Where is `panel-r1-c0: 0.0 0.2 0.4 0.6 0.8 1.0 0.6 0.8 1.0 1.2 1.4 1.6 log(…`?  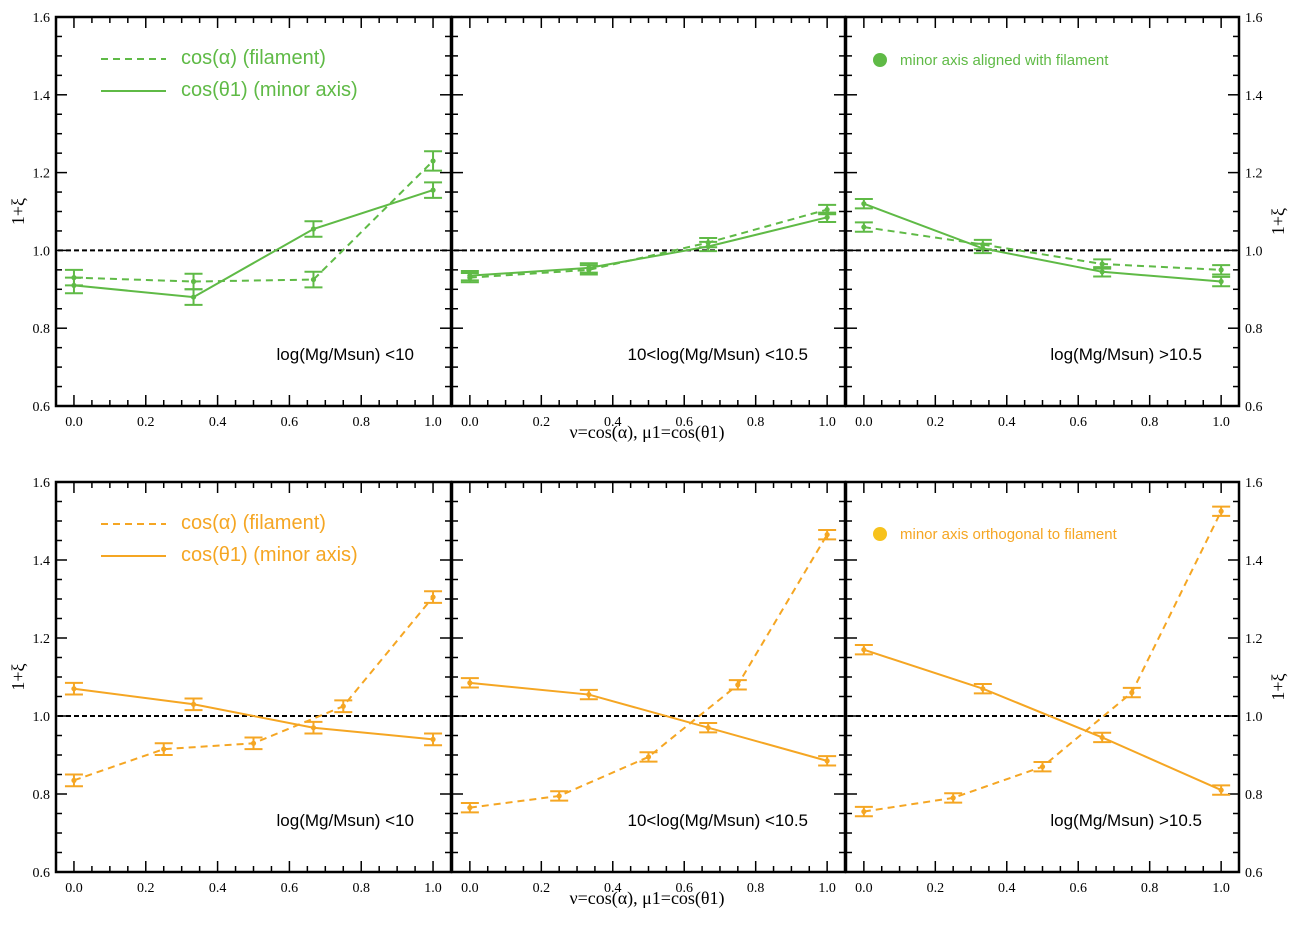
panel-r1-c0: 0.0 0.2 0.4 0.6 0.8 1.0 0.6 0.8 1.0 1.2 1.4 1.6 log(… is located at coordinates (243, 686).